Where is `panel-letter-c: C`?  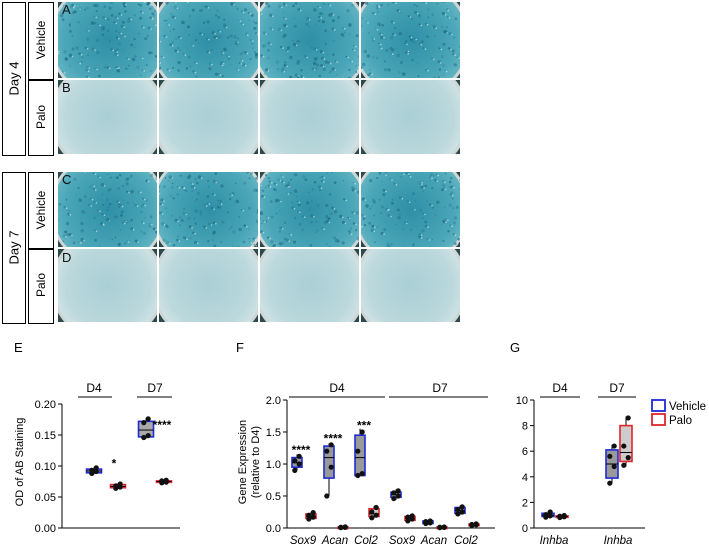 panel-letter-c: C is located at coordinates (67, 179).